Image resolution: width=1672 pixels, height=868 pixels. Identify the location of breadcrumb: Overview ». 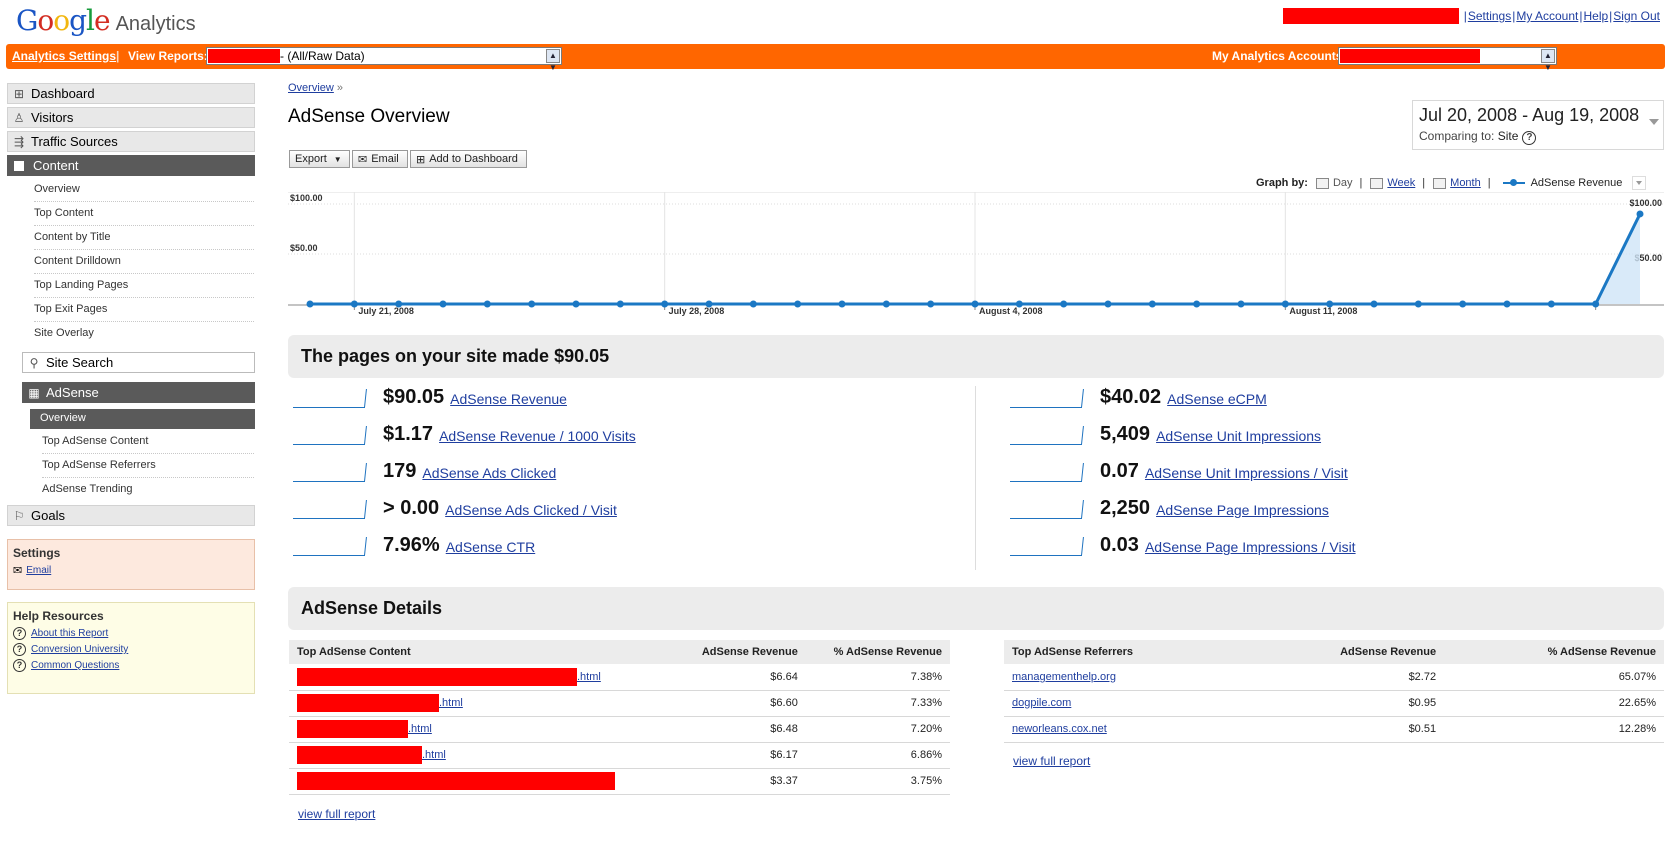
(315, 88).